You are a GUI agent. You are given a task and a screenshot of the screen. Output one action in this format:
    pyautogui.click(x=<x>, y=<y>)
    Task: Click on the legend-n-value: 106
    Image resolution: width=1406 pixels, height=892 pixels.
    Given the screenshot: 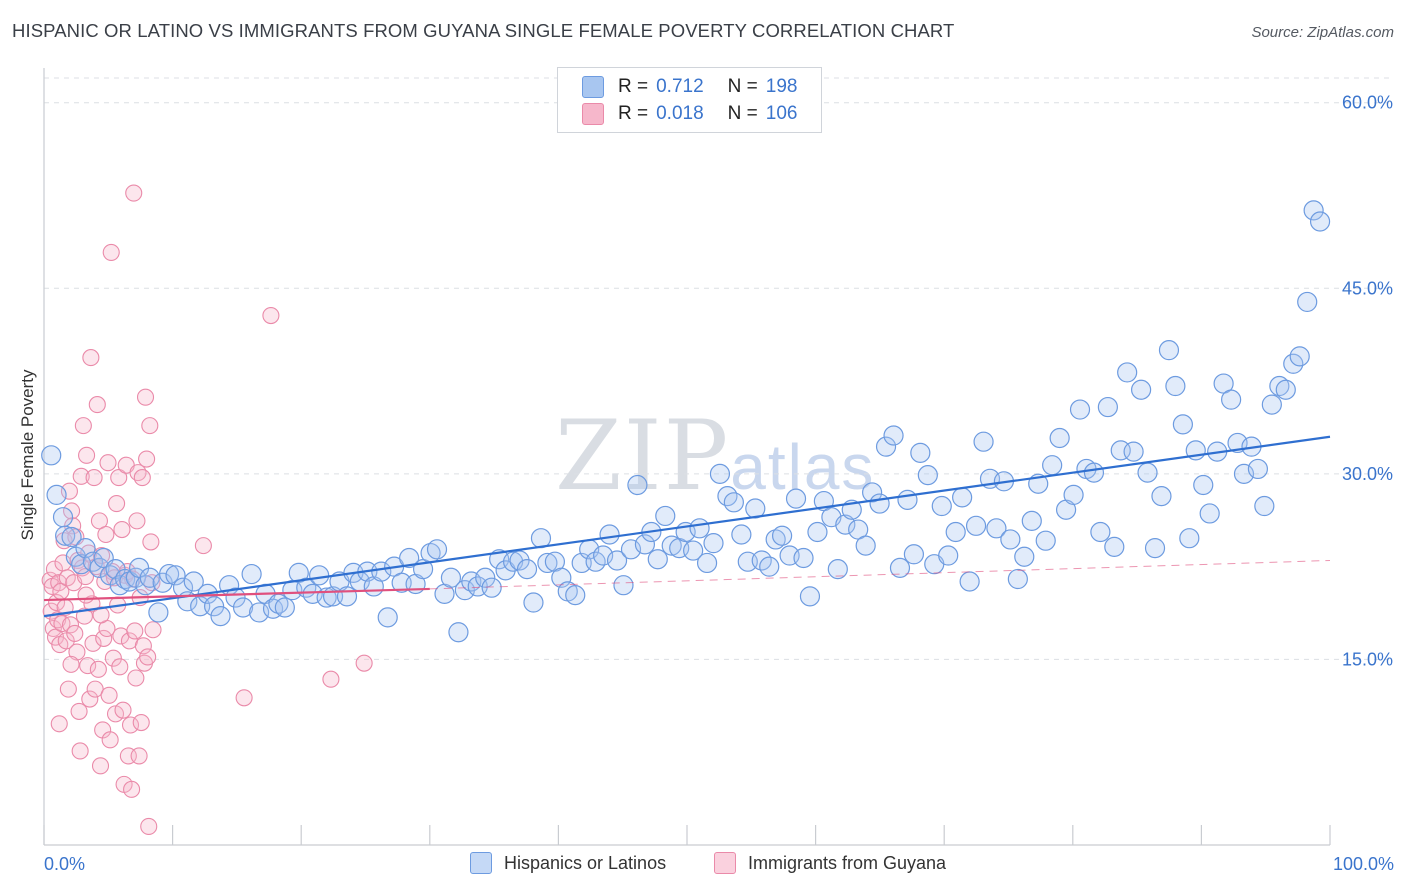 What is the action you would take?
    pyautogui.click(x=781, y=113)
    